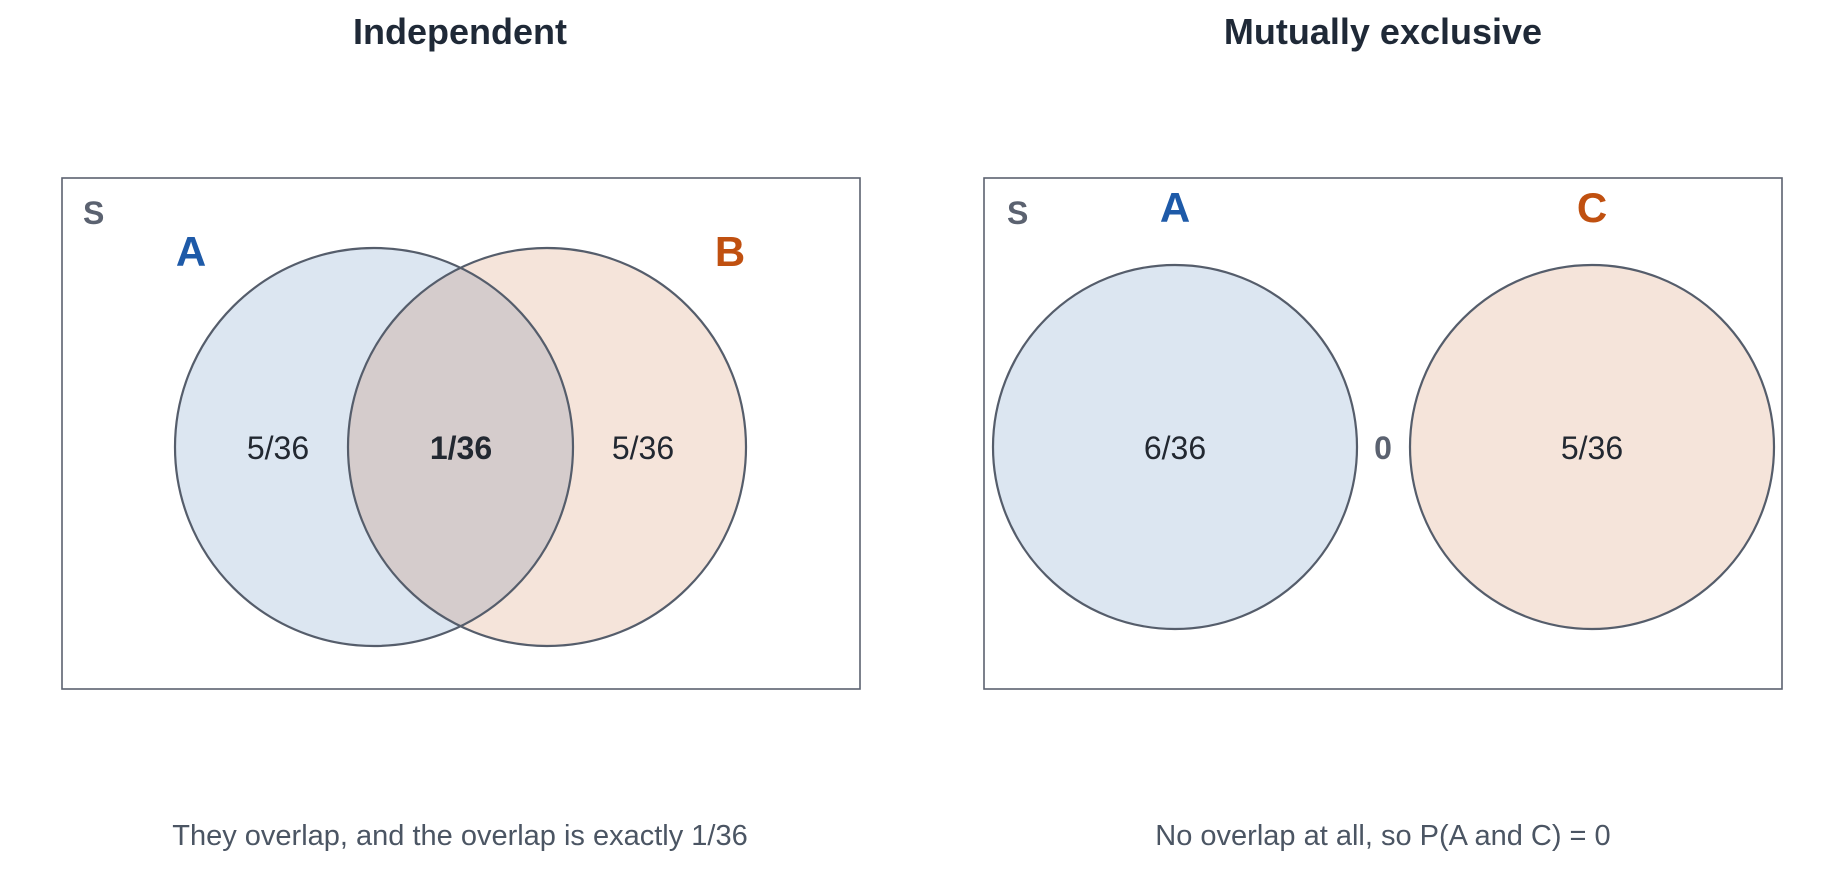 This screenshot has width=1843, height=883. What do you see at coordinates (93, 213) in the screenshot?
I see `sample-space-label-left: S` at bounding box center [93, 213].